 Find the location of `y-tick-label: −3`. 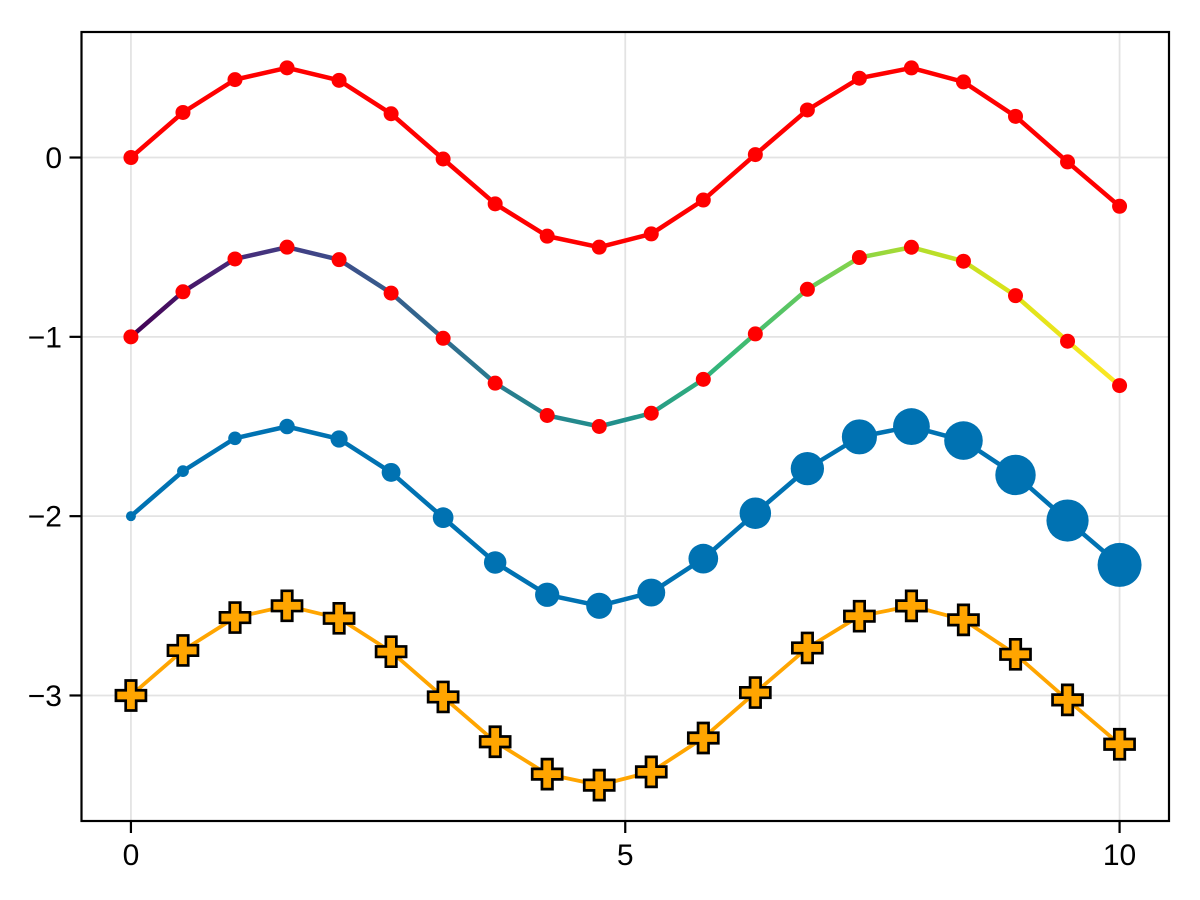

y-tick-label: −3 is located at coordinates (45, 696).